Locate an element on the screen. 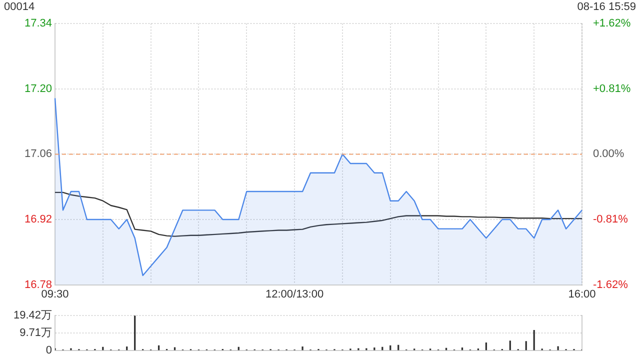 The image size is (640, 360). y-tick-label: 19.42万 is located at coordinates (32, 316).